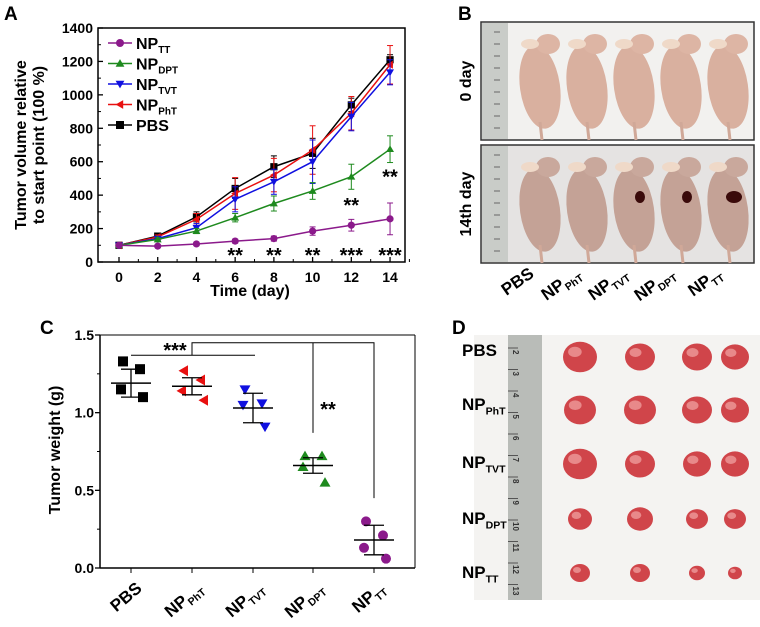  Describe the element at coordinates (515, 438) in the screenshot. I see `ruler-number: 6` at that location.